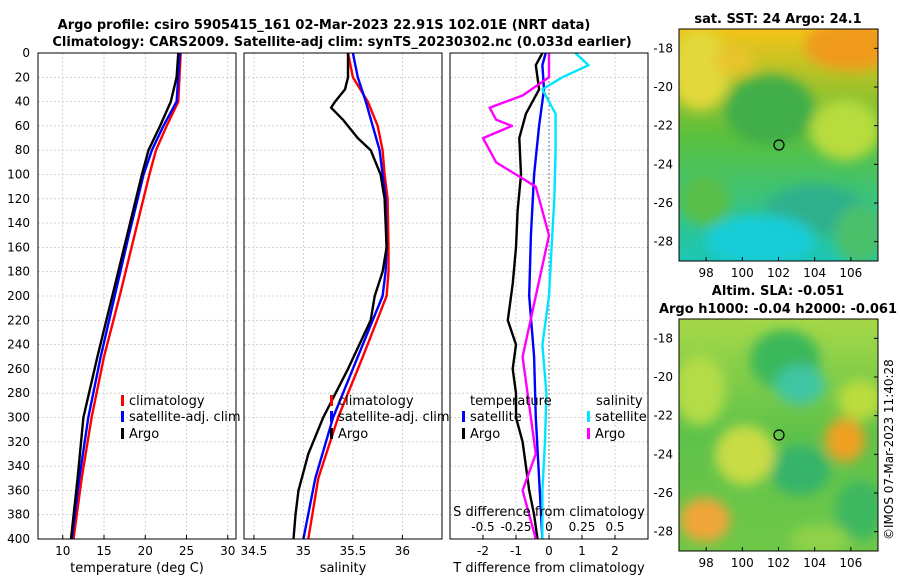  Describe the element at coordinates (145, 551) in the screenshot. I see `x-tick-label: 20` at that location.